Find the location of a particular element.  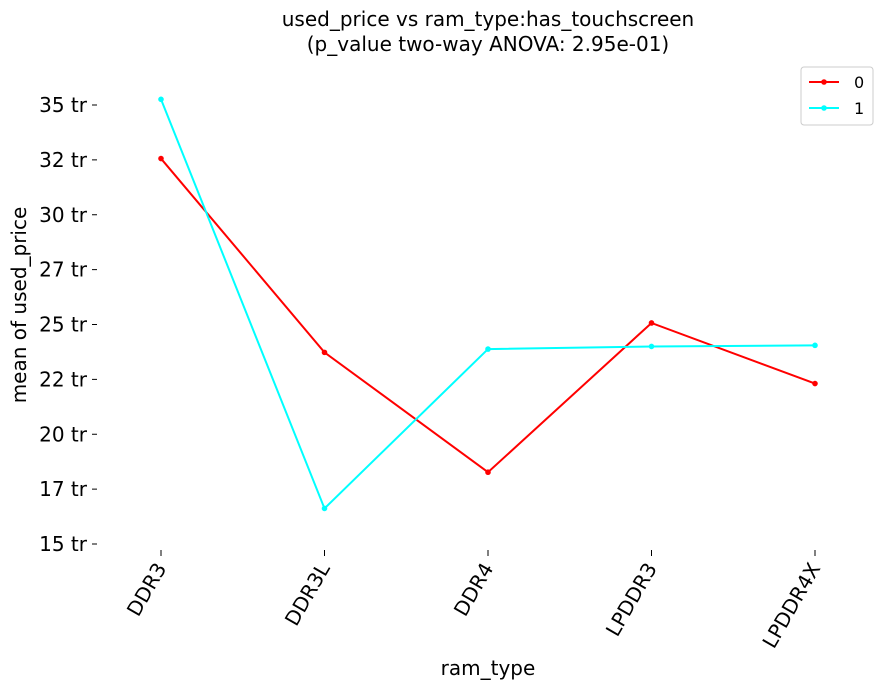

x-axis: DDR3 DDR3L DDR4 LPDDR3 LPDDR4X is located at coordinates (473, 601).